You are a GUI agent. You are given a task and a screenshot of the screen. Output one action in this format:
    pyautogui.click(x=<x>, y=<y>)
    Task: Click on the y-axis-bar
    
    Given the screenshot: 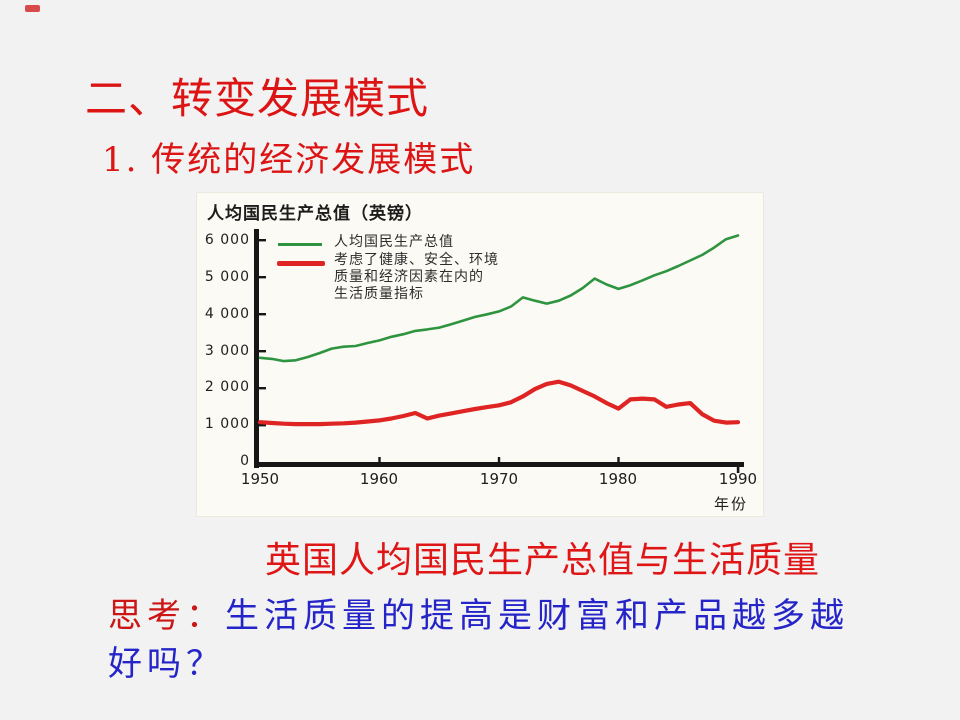 What is the action you would take?
    pyautogui.click(x=256, y=348)
    